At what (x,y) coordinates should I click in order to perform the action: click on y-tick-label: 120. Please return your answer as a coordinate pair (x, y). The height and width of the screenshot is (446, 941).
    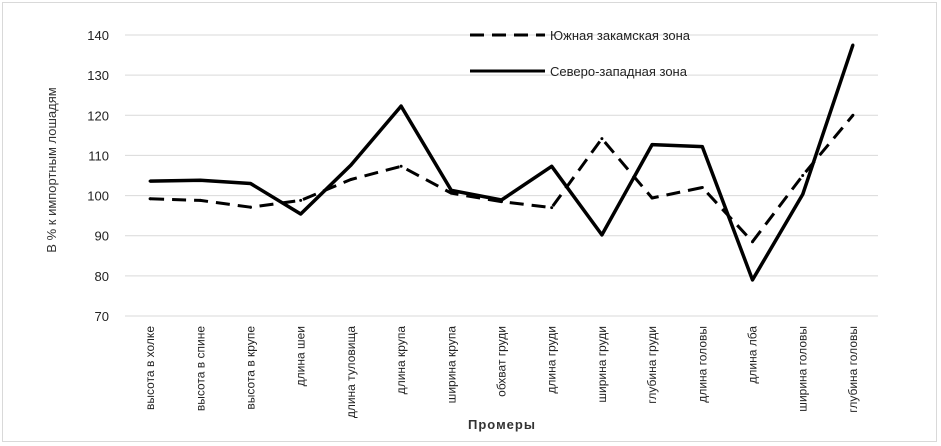
    Looking at the image, I should click on (98, 115).